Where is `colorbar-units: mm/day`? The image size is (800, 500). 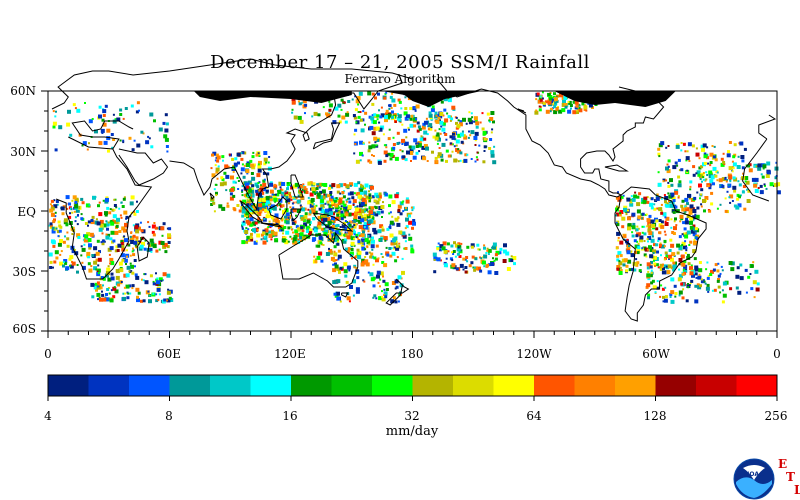
colorbar-units: mm/day is located at coordinates (412, 431).